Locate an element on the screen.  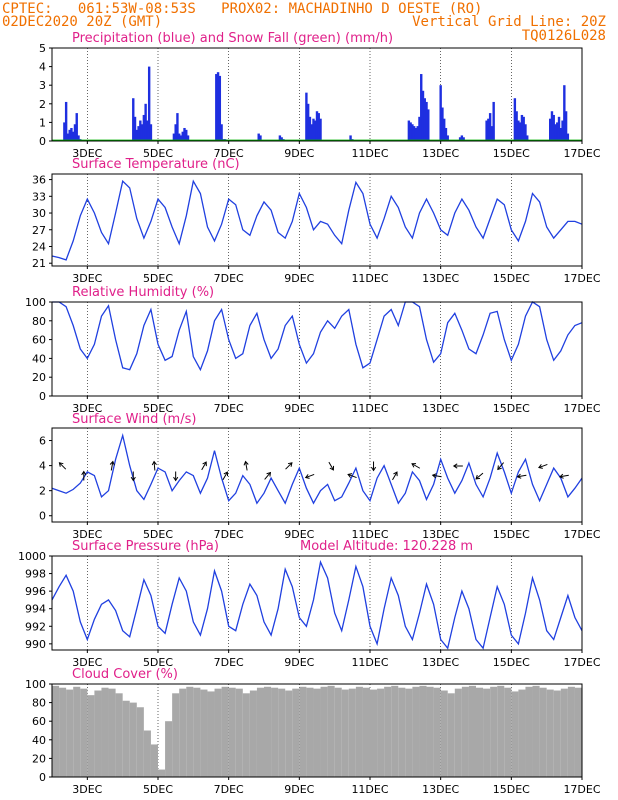
y-tick-label: 24 is located at coordinates (39, 246).